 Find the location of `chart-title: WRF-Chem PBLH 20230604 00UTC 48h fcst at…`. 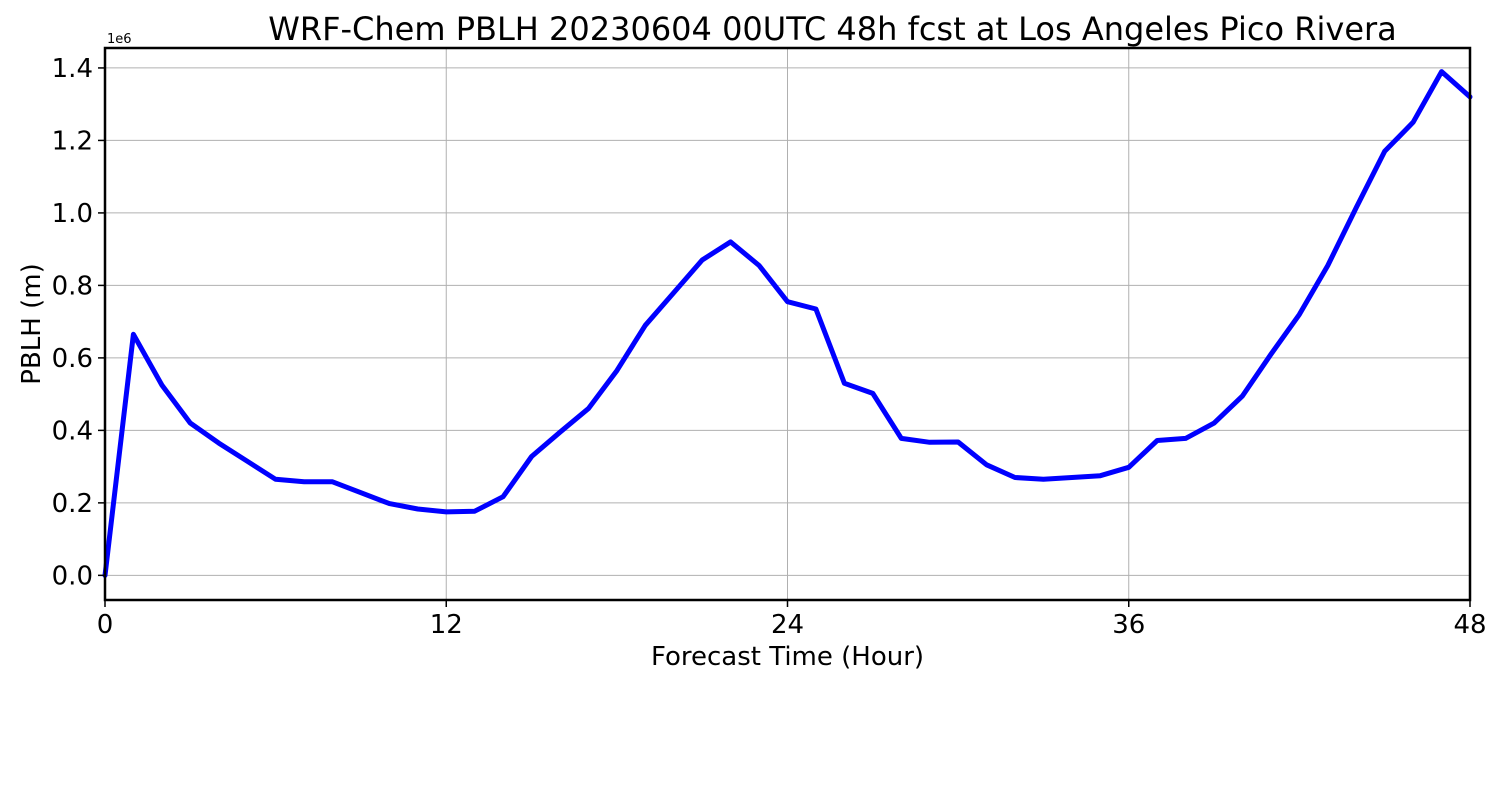

chart-title: WRF-Chem PBLH 20230604 00UTC 48h fcst at… is located at coordinates (832, 29).